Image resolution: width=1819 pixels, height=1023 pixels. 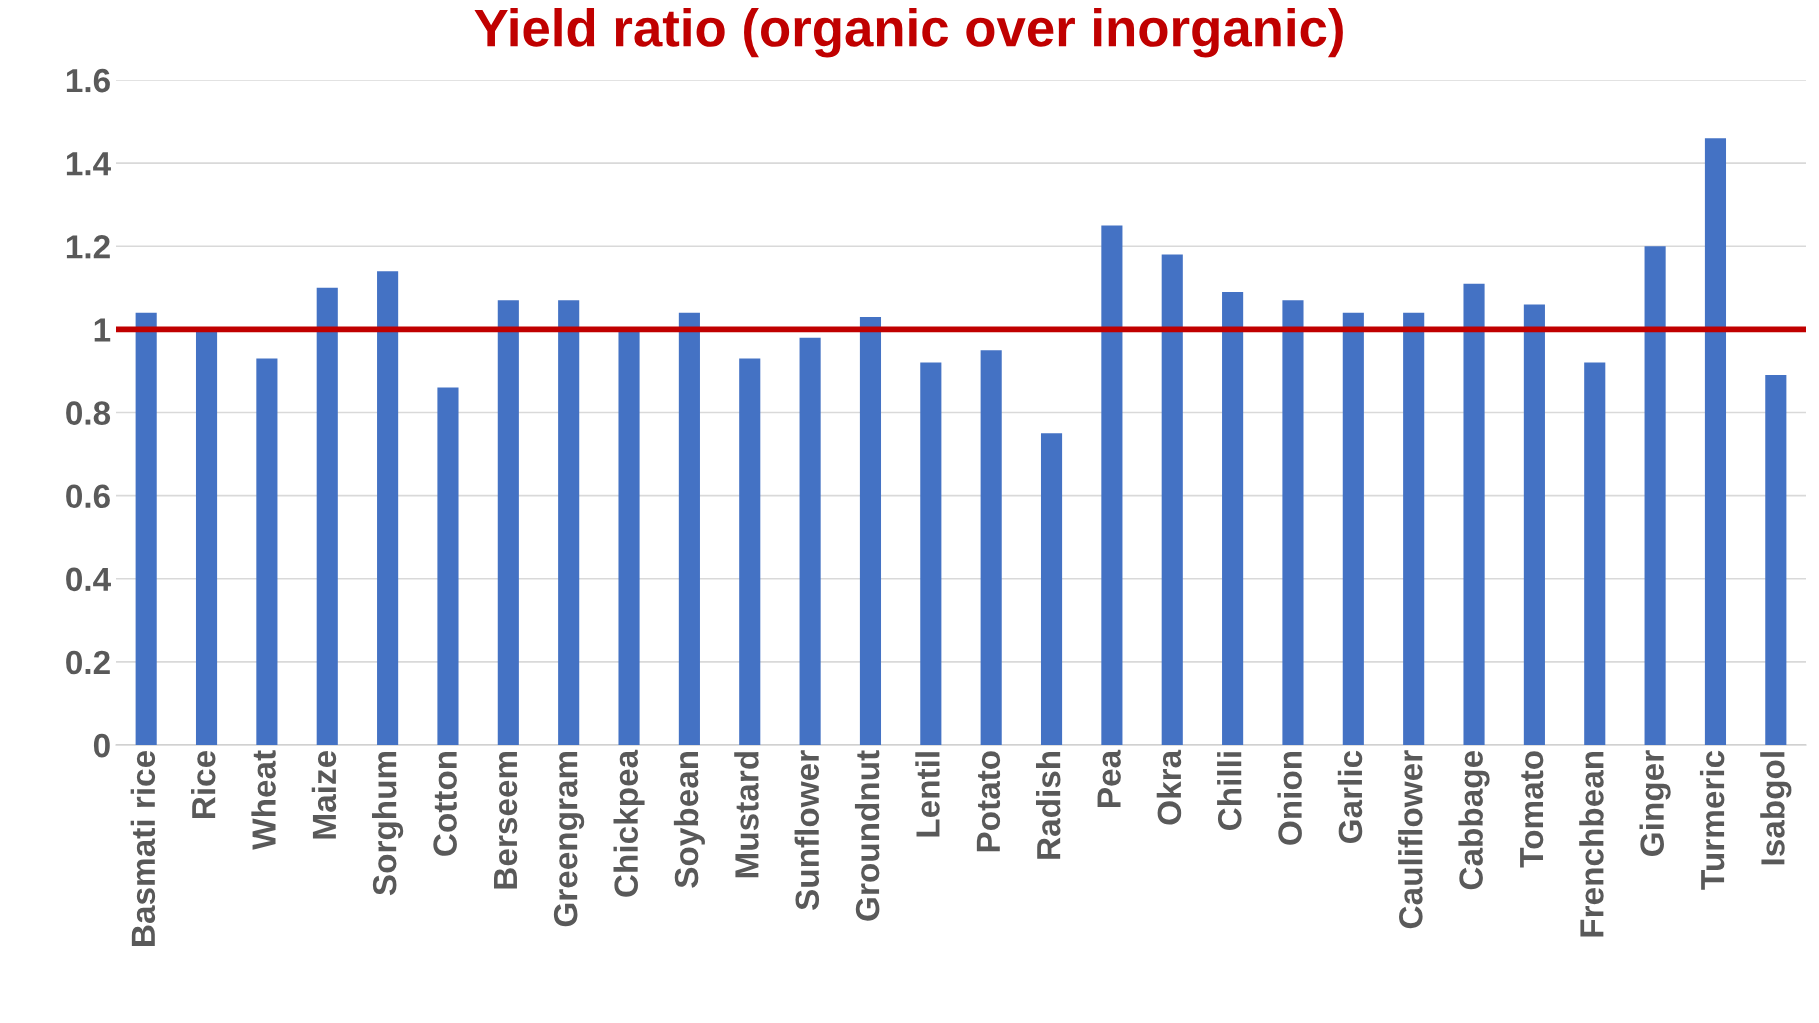 What do you see at coordinates (101, 745) in the screenshot?
I see `y-tick-label: 0` at bounding box center [101, 745].